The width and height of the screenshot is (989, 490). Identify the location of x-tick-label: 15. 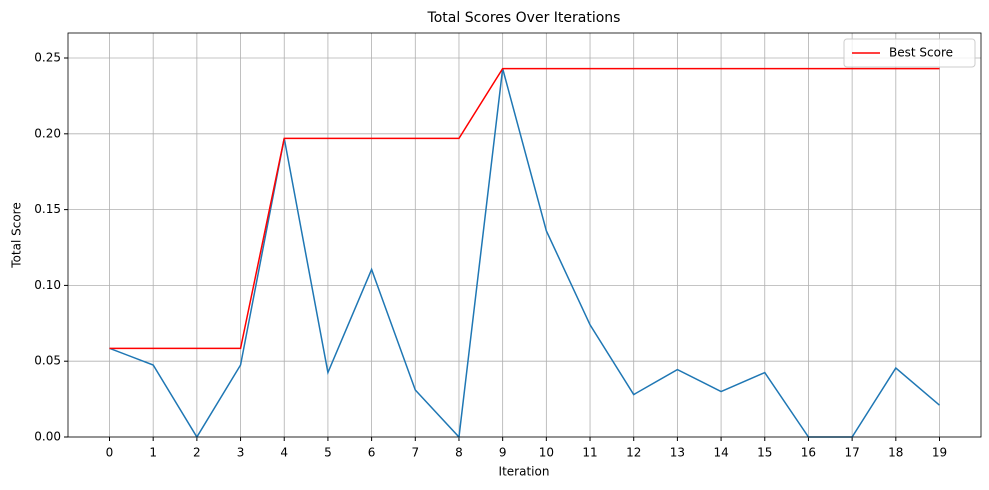
(764, 453).